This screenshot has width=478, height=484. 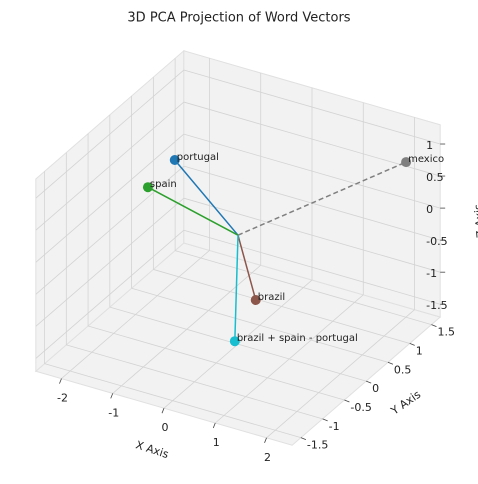 What do you see at coordinates (267, 457) in the screenshot?
I see `x-tick-label: 2` at bounding box center [267, 457].